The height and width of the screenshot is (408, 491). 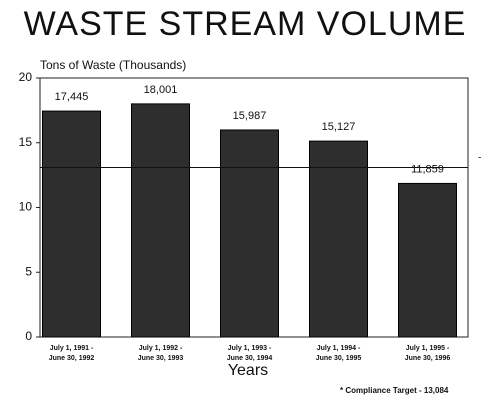 I want to click on x-tick-label: June 30, 1996, so click(x=428, y=358).